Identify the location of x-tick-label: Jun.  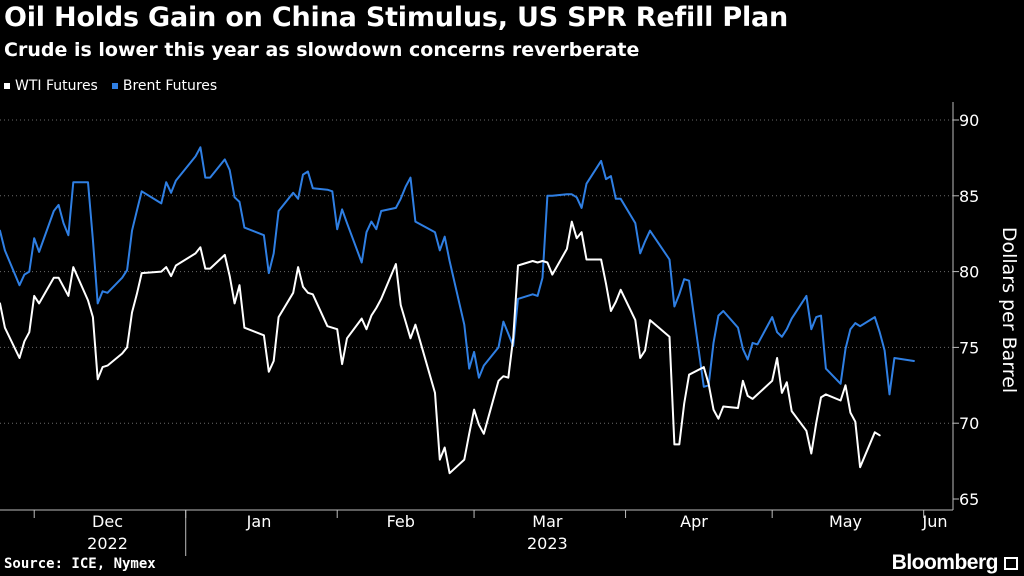
(935, 521).